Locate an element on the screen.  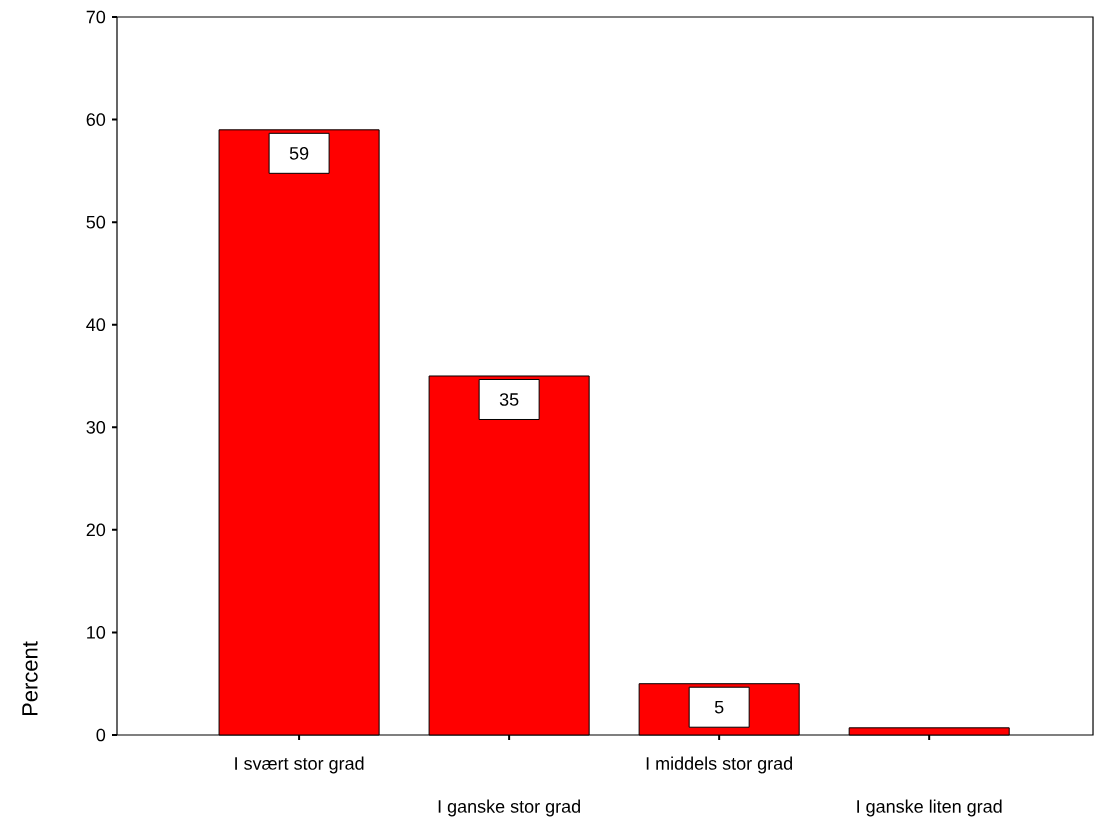
x-tick-label: I ganske stor grad is located at coordinates (509, 808).